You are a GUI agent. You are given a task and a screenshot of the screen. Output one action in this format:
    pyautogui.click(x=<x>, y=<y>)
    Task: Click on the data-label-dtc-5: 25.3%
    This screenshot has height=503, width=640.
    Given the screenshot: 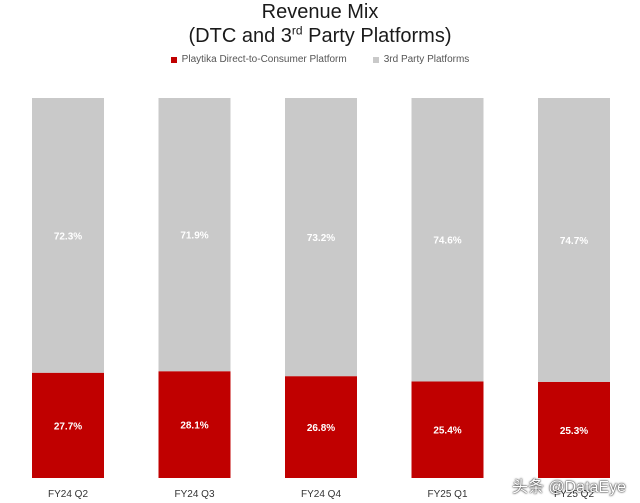 What is the action you would take?
    pyautogui.click(x=574, y=431)
    